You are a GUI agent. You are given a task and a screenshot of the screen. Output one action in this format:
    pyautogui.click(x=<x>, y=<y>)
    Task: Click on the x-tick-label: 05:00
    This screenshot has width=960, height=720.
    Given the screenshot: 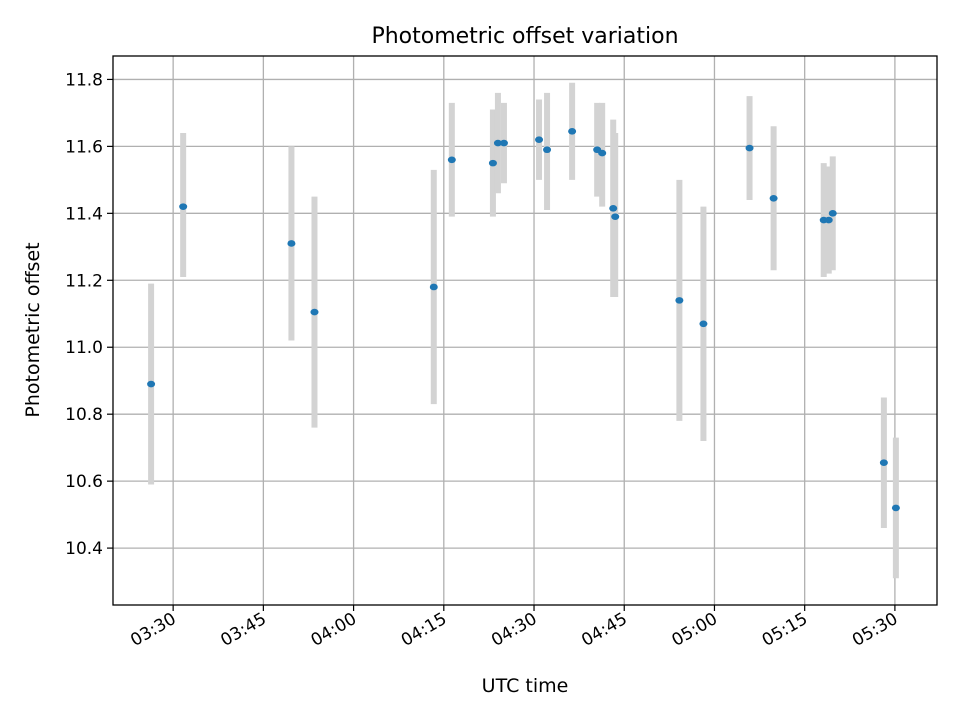 What is the action you would take?
    pyautogui.click(x=695, y=630)
    